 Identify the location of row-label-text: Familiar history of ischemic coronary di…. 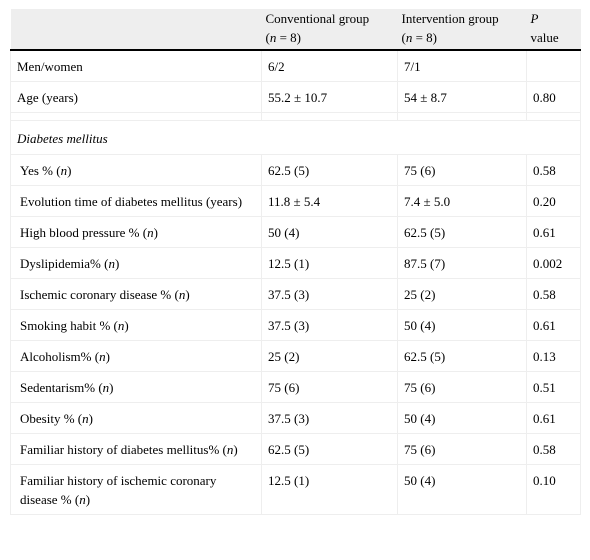
(118, 490).